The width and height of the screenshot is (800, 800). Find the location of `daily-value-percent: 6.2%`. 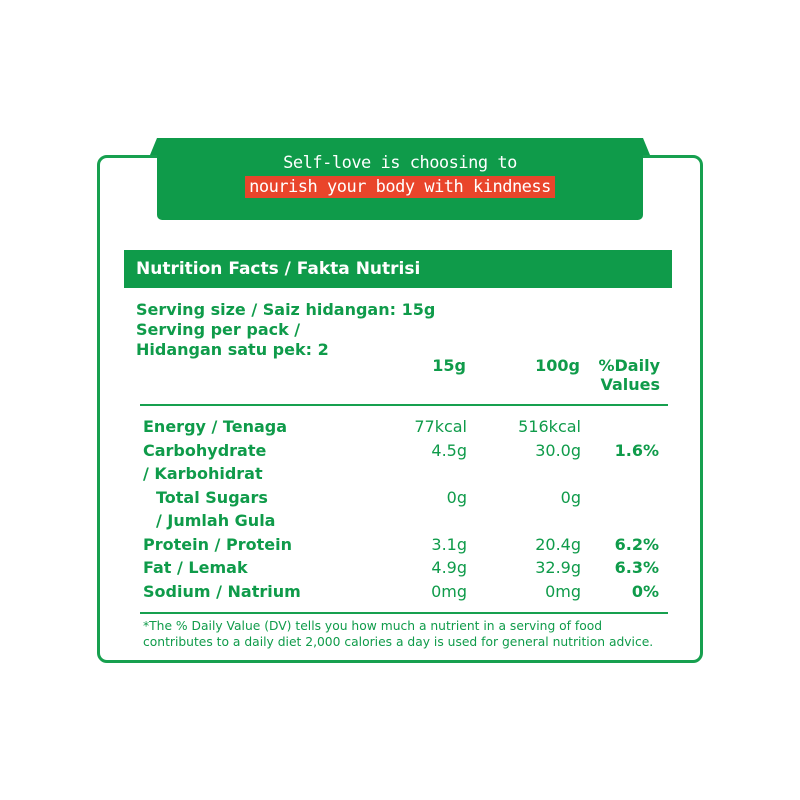

daily-value-percent: 6.2% is located at coordinates (636, 544).